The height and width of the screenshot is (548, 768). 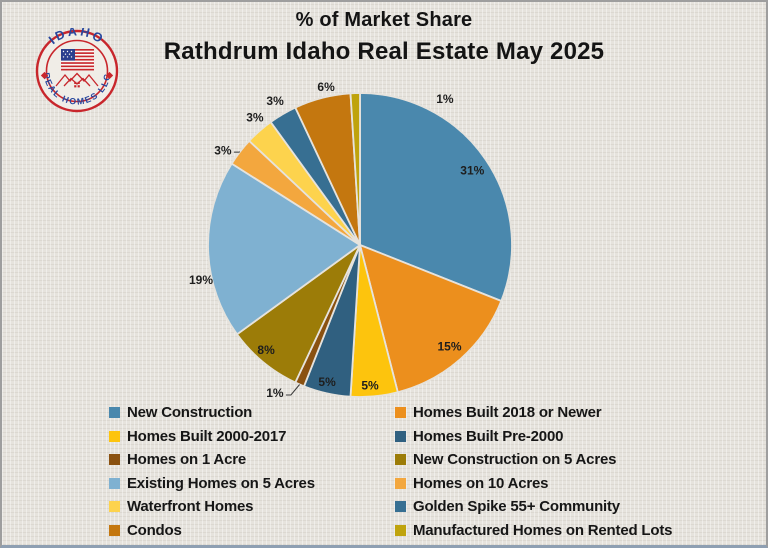 What do you see at coordinates (507, 412) in the screenshot?
I see `legend-label: Homes Built 2018 or Newer` at bounding box center [507, 412].